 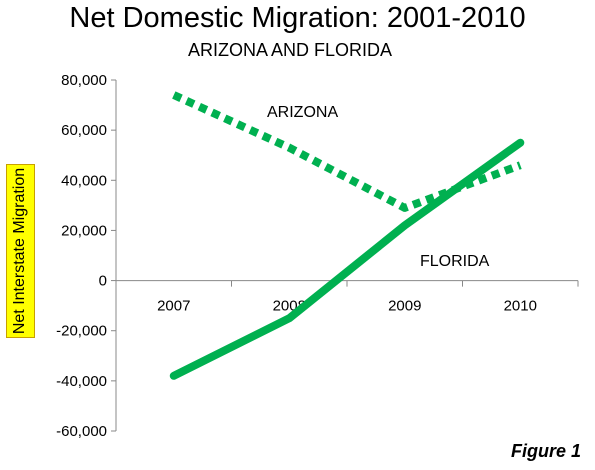 What do you see at coordinates (103, 281) in the screenshot?
I see `y-tick-label: 0` at bounding box center [103, 281].